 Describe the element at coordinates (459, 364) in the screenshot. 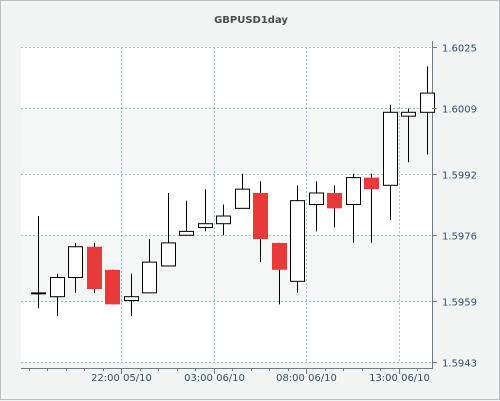

I see `y-tick-label: 1.5943` at that location.